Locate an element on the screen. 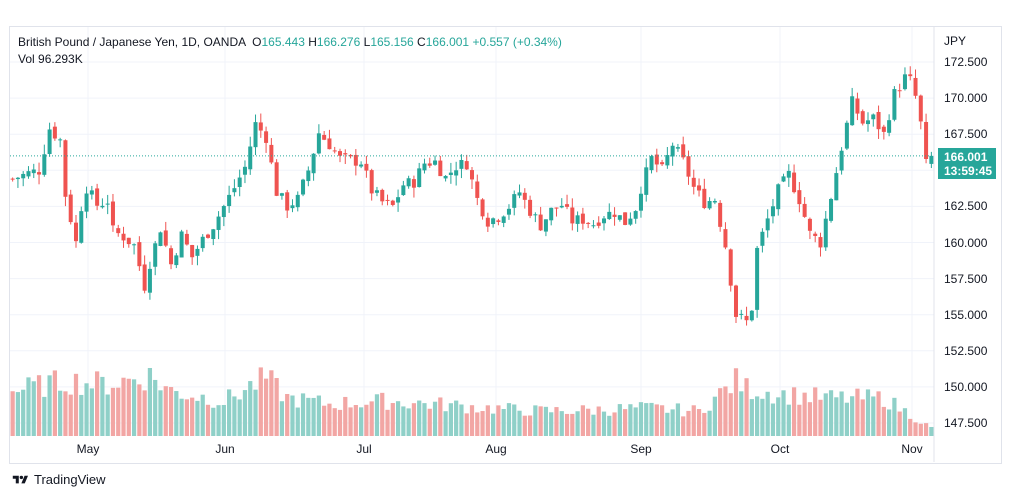 The height and width of the screenshot is (498, 1012). price-tick-label: 170.000 is located at coordinates (966, 98).